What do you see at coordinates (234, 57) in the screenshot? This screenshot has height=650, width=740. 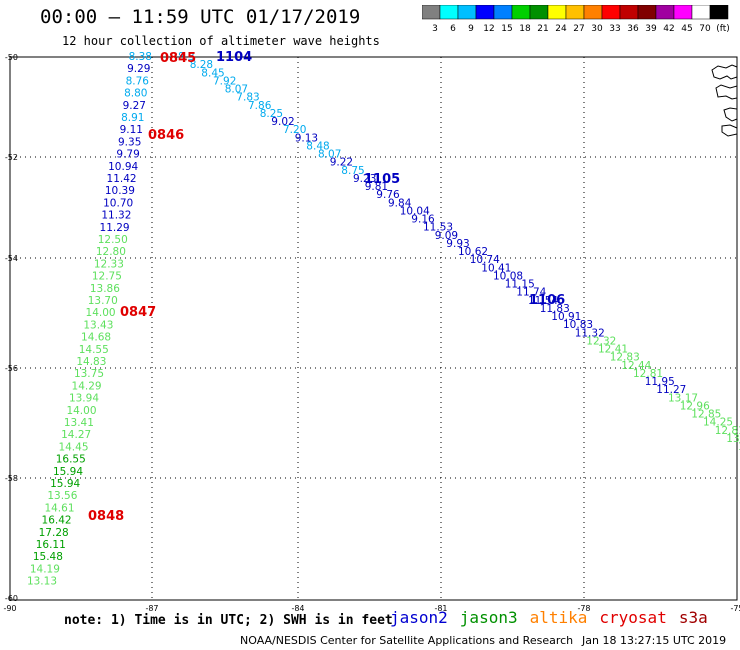 I see `pass-time-label: 1104` at bounding box center [234, 57].